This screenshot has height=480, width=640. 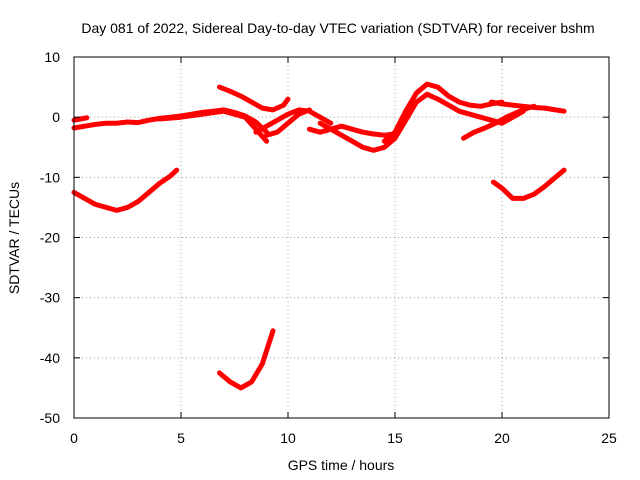 I want to click on x-tick-label: 0, so click(x=74, y=438).